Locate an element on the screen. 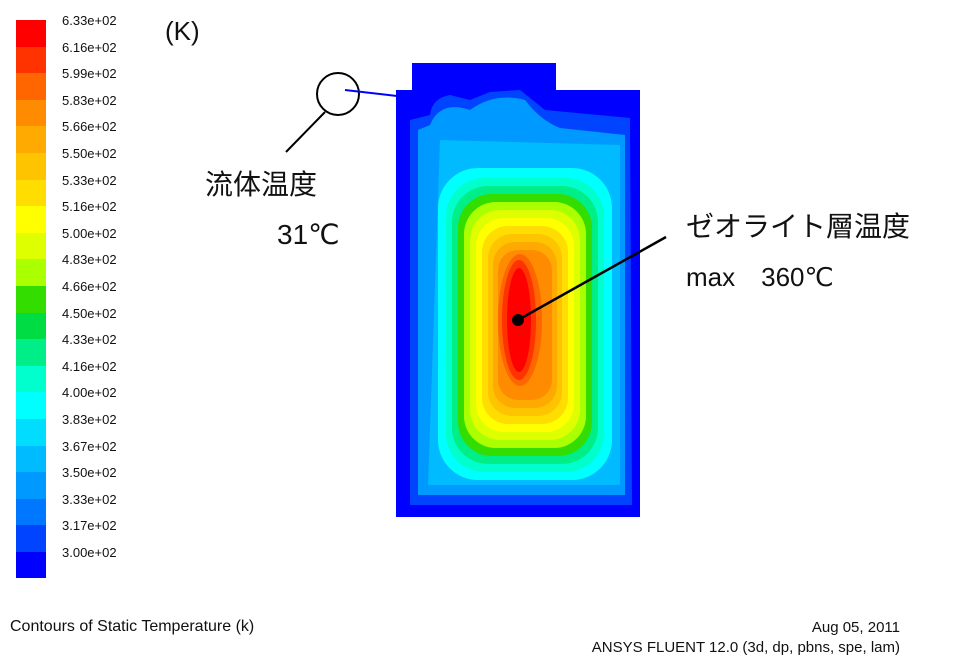 The height and width of the screenshot is (659, 960). color-legend is located at coordinates (31, 299).